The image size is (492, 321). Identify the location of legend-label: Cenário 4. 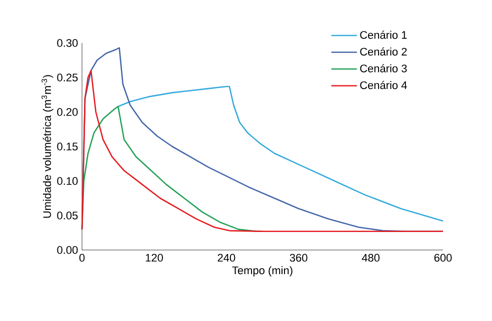
(383, 85).